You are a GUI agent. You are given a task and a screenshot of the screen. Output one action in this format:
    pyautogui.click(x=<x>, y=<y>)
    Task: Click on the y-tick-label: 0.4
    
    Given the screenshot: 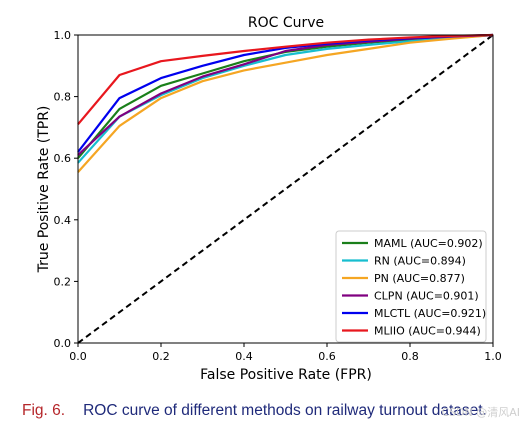 What is the action you would take?
    pyautogui.click(x=63, y=220)
    